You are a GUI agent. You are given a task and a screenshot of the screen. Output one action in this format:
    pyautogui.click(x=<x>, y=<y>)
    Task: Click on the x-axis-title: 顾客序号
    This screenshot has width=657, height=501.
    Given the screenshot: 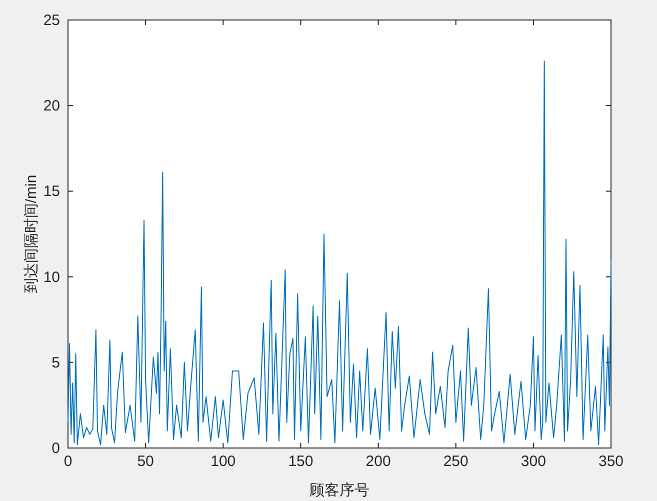 What is the action you would take?
    pyautogui.click(x=340, y=490)
    